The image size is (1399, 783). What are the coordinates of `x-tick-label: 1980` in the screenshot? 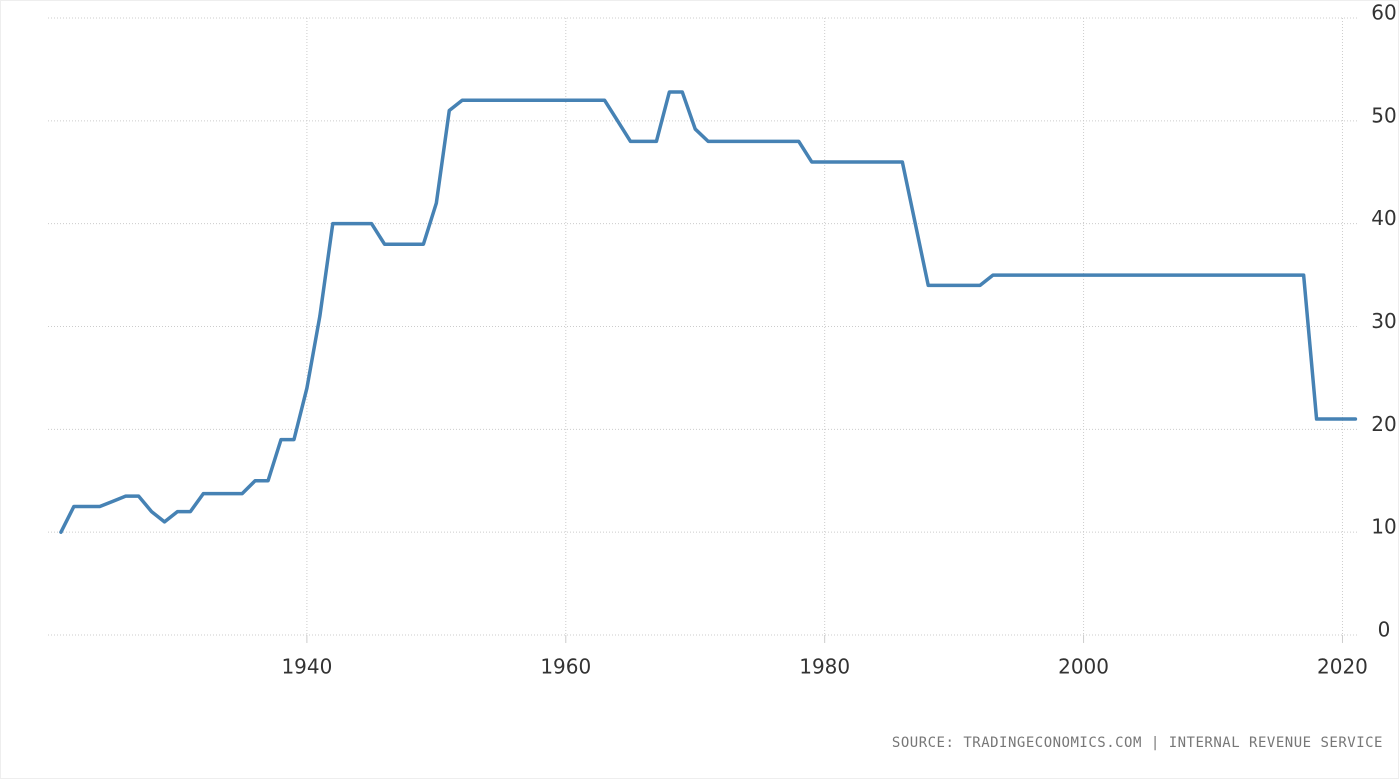 It's located at (824, 667).